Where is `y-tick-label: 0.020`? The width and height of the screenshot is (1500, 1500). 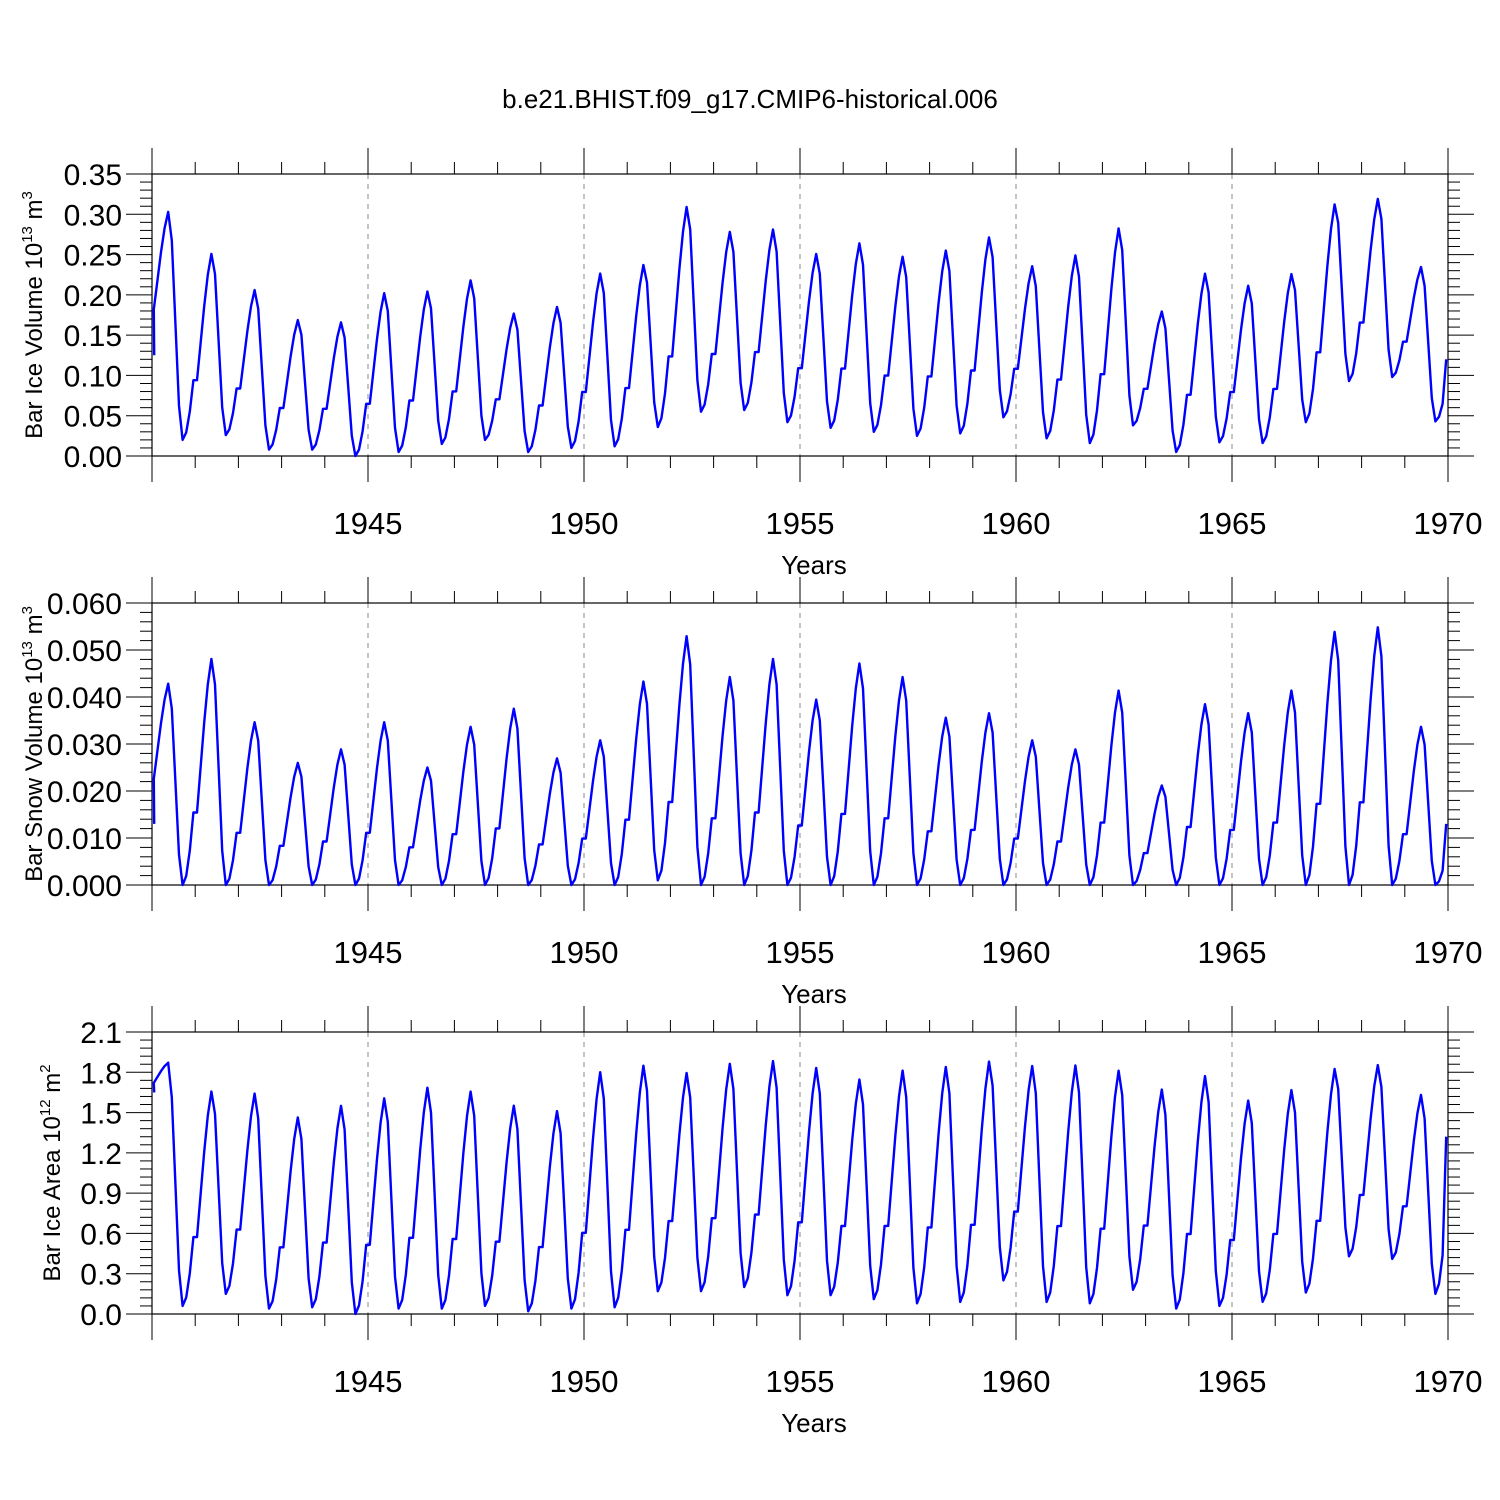
y-tick-label: 0.020 is located at coordinates (84, 792).